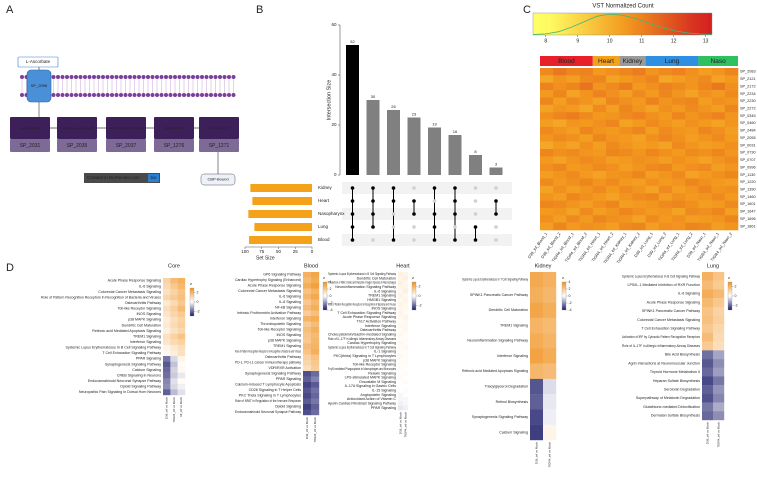  Describe the element at coordinates (545, 41) in the screenshot. I see `key-tick-label: 8` at that location.